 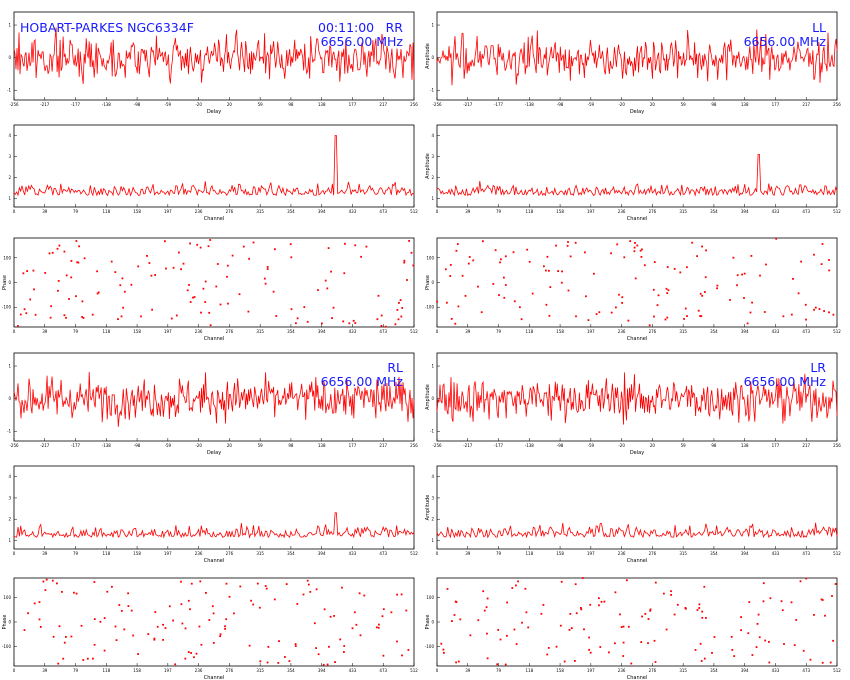 I want to click on rl-phase-xtick-label: 315, so click(x=260, y=670).